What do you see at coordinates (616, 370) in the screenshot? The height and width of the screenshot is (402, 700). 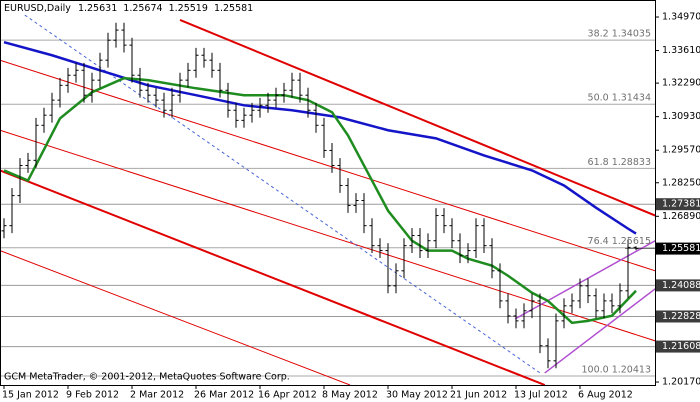 I see `fibo-label: 100.0 1.20413` at bounding box center [616, 370].